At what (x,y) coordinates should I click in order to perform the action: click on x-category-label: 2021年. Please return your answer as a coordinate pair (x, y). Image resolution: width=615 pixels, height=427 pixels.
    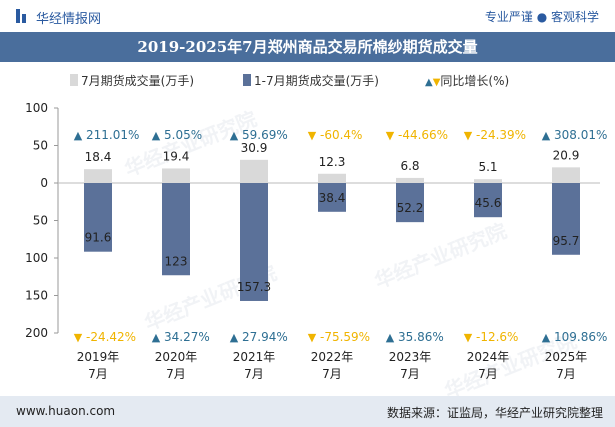
    Looking at the image, I should click on (254, 357).